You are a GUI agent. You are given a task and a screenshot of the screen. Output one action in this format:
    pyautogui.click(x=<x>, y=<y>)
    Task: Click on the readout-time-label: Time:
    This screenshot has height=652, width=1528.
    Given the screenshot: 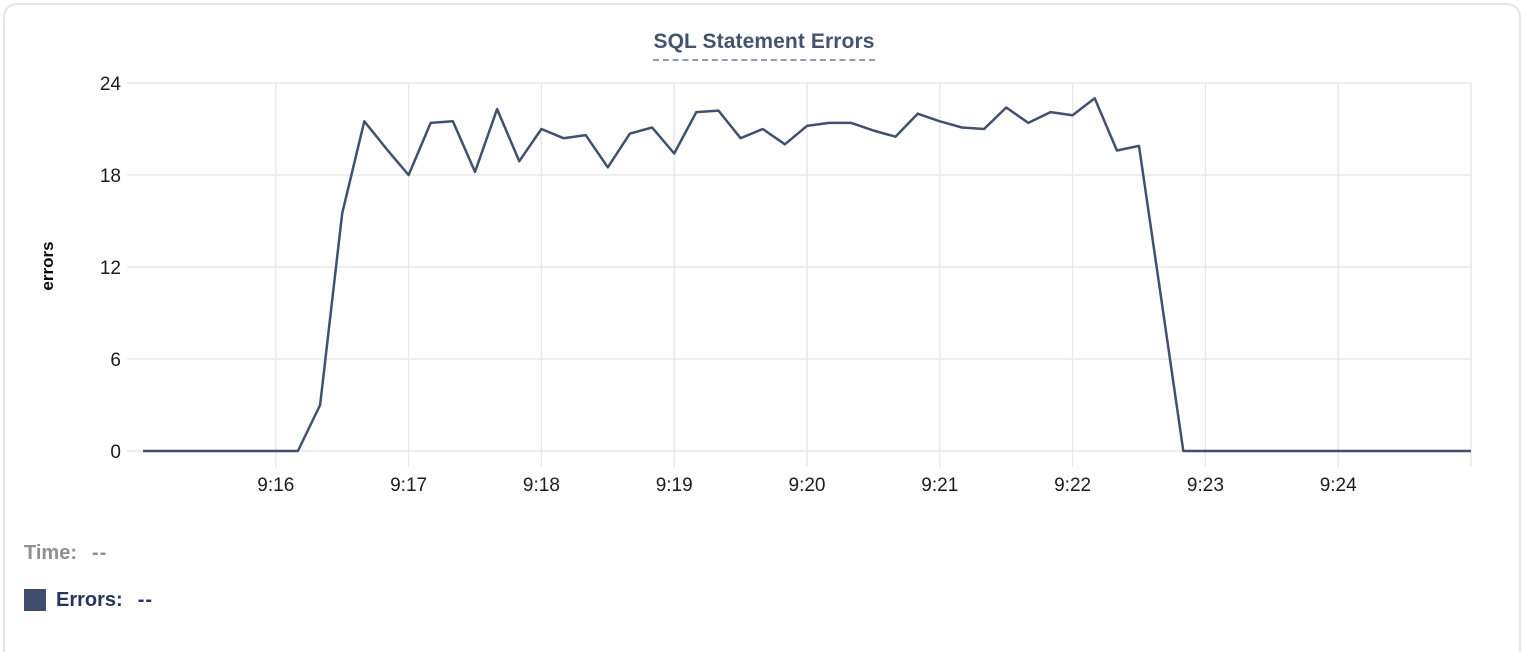 What is the action you would take?
    pyautogui.click(x=50, y=552)
    